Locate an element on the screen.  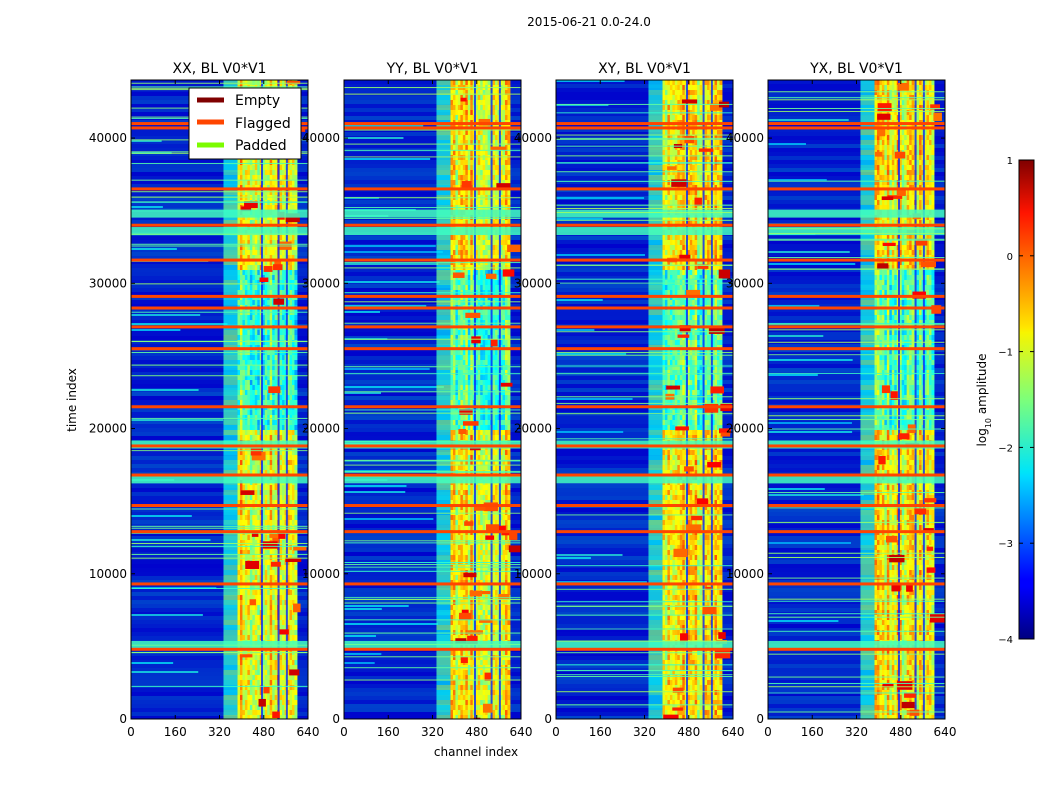
colorbar-tick-label: 0 is located at coordinates (1010, 257).